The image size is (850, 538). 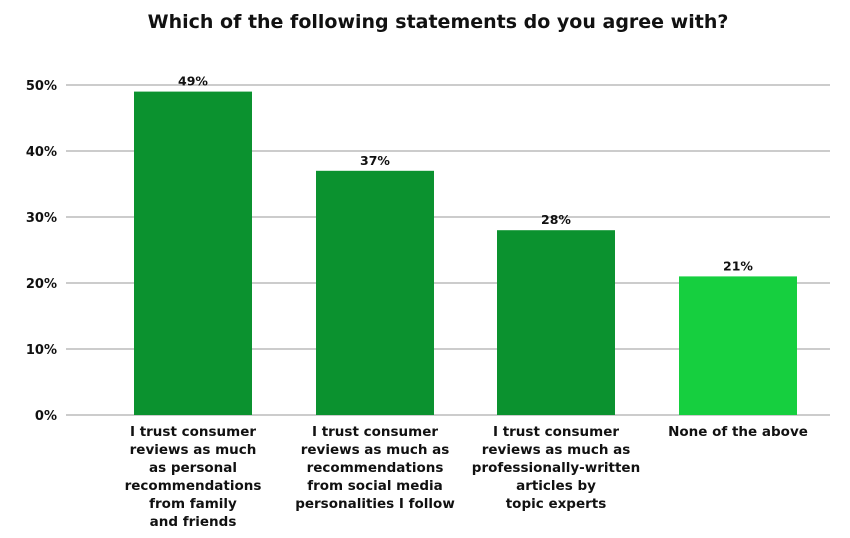 I want to click on category-label-line: None of the above, so click(x=738, y=432).